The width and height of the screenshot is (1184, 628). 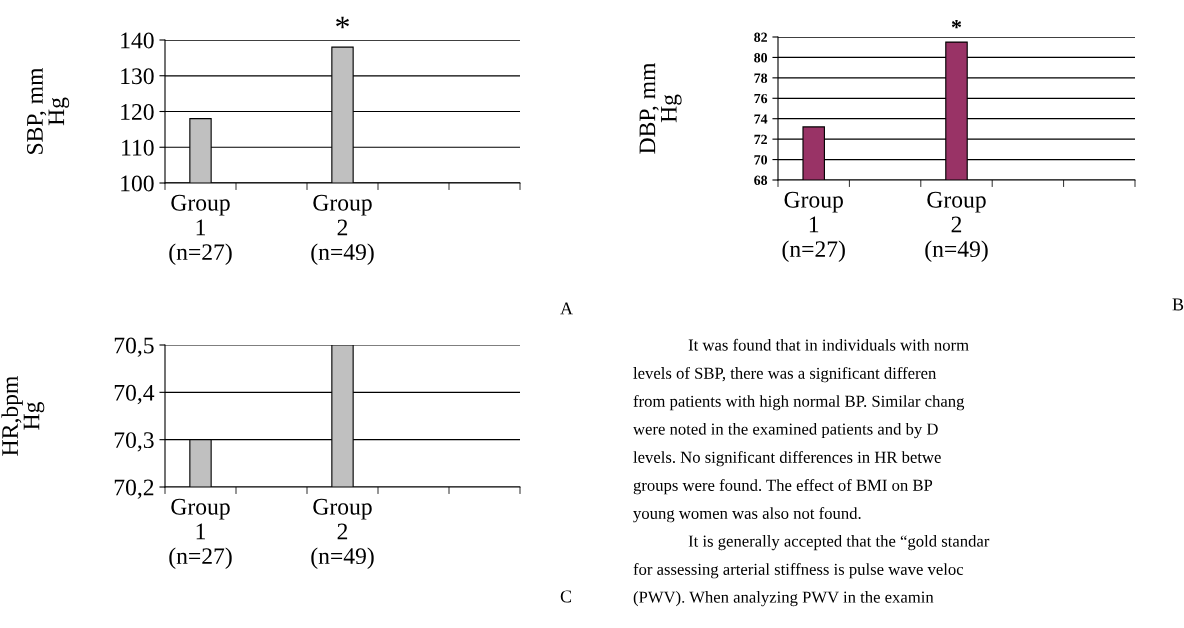 What do you see at coordinates (761, 58) in the screenshot?
I see `y-tick-label: 80` at bounding box center [761, 58].